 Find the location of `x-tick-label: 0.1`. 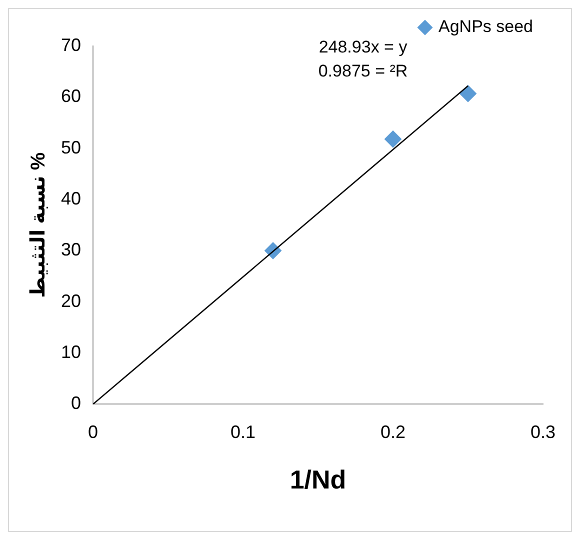

x-tick-label: 0.1 is located at coordinates (243, 432).